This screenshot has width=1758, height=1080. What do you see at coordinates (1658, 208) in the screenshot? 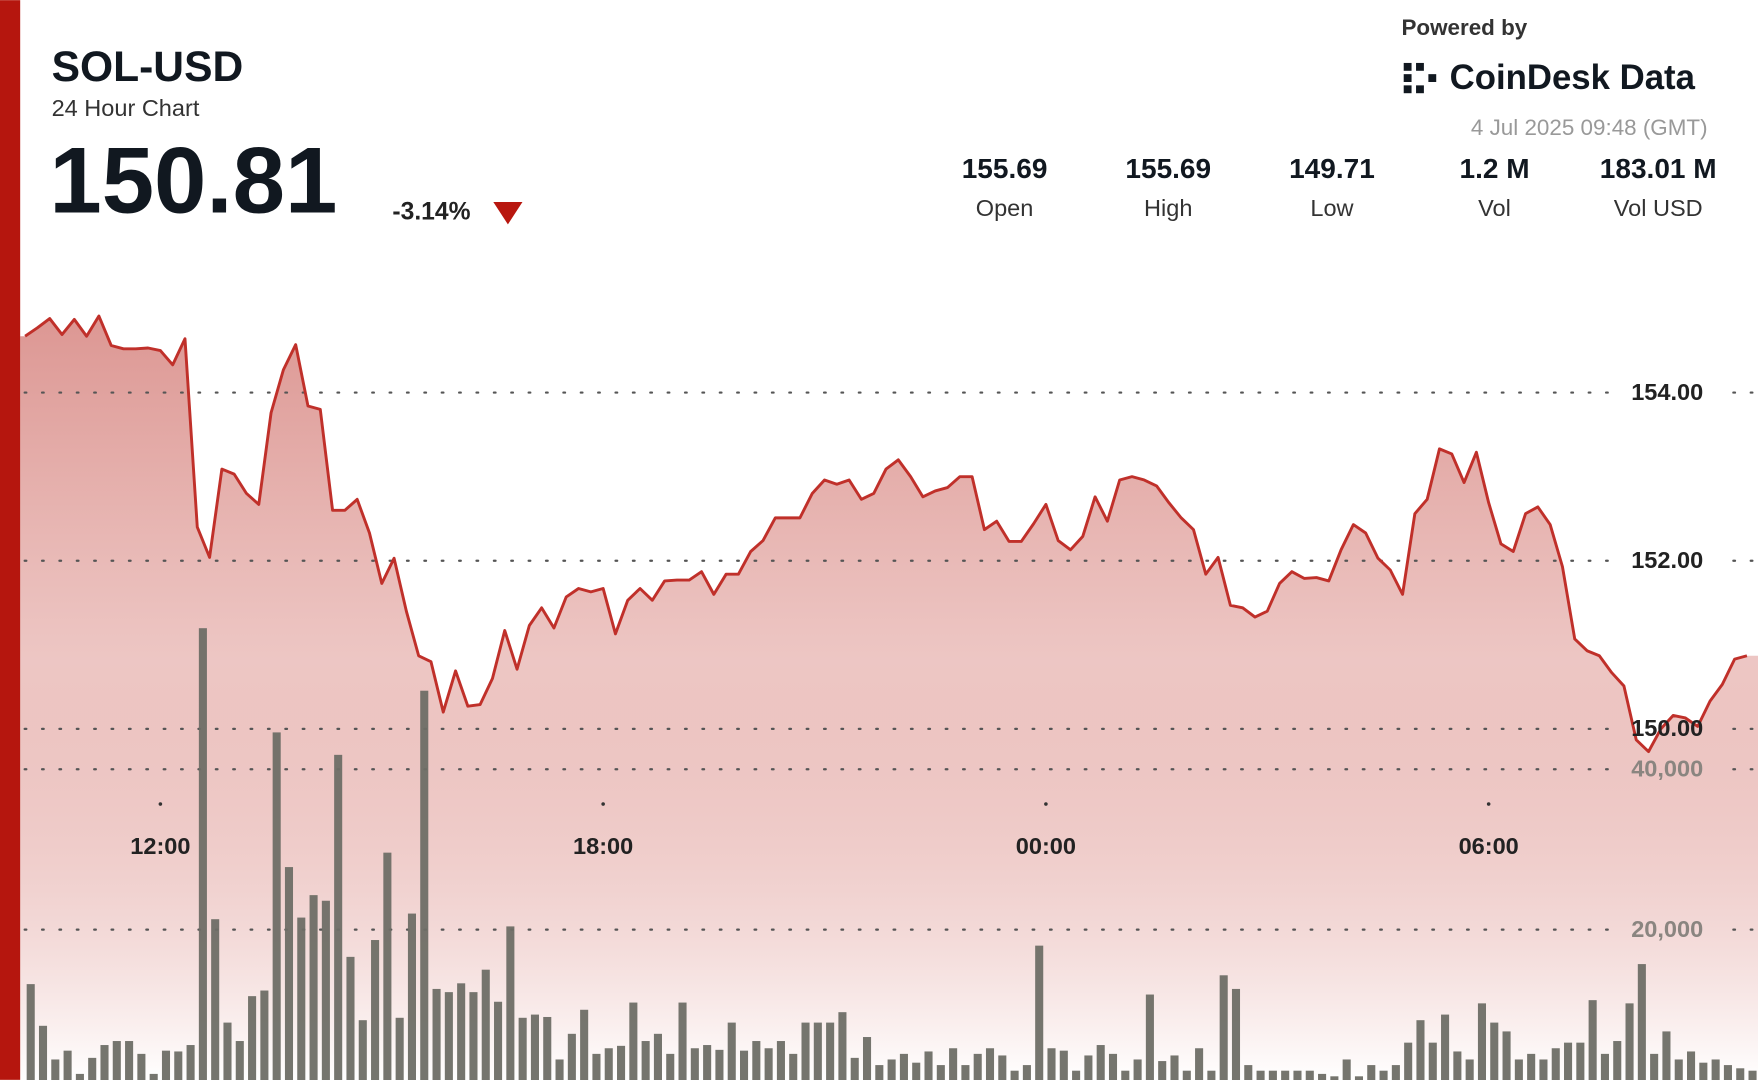
I see `stat-label: Vol USD` at bounding box center [1658, 208].